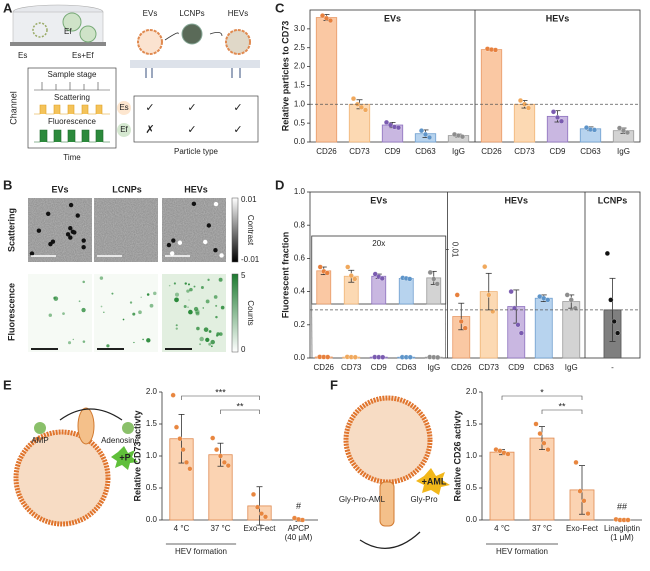 The width and height of the screenshot is (650, 571). I want to click on group-name: EVs, so click(392, 18).